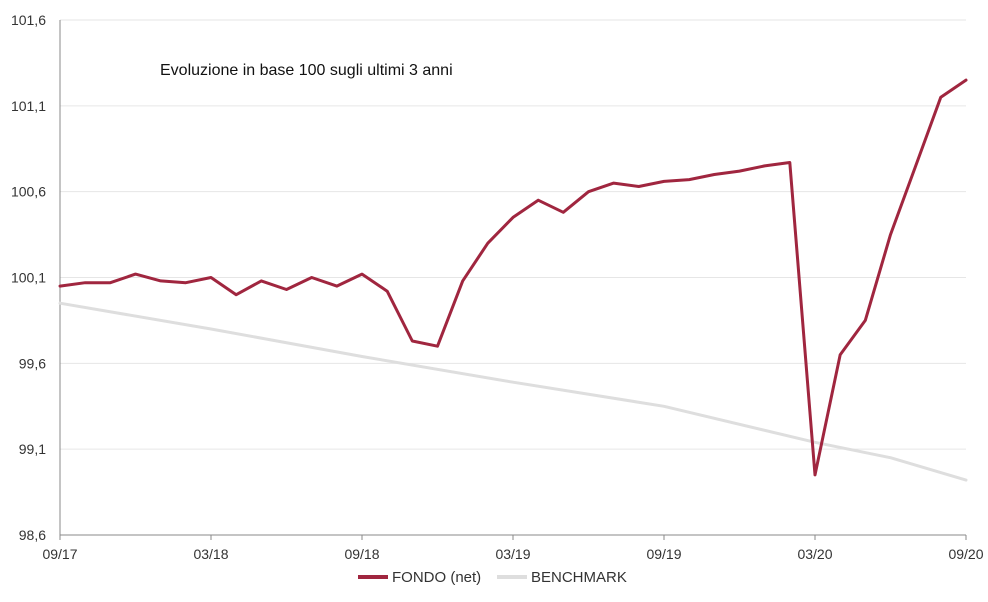 This screenshot has height=602, width=988. Describe the element at coordinates (32, 449) in the screenshot. I see `y-tick-label: 99,1` at that location.